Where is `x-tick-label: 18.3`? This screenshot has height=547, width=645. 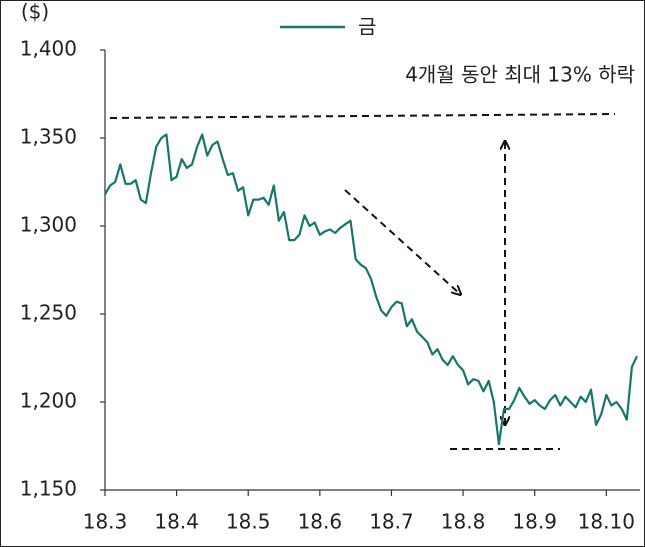
x-tick-label: 18.3 is located at coordinates (105, 522).